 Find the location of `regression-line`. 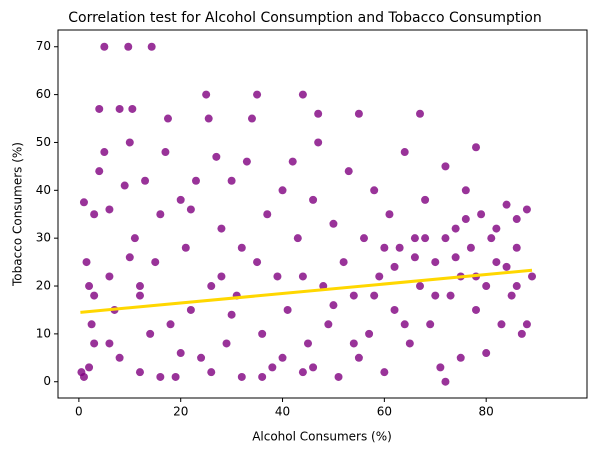

regression-line is located at coordinates (306, 291).